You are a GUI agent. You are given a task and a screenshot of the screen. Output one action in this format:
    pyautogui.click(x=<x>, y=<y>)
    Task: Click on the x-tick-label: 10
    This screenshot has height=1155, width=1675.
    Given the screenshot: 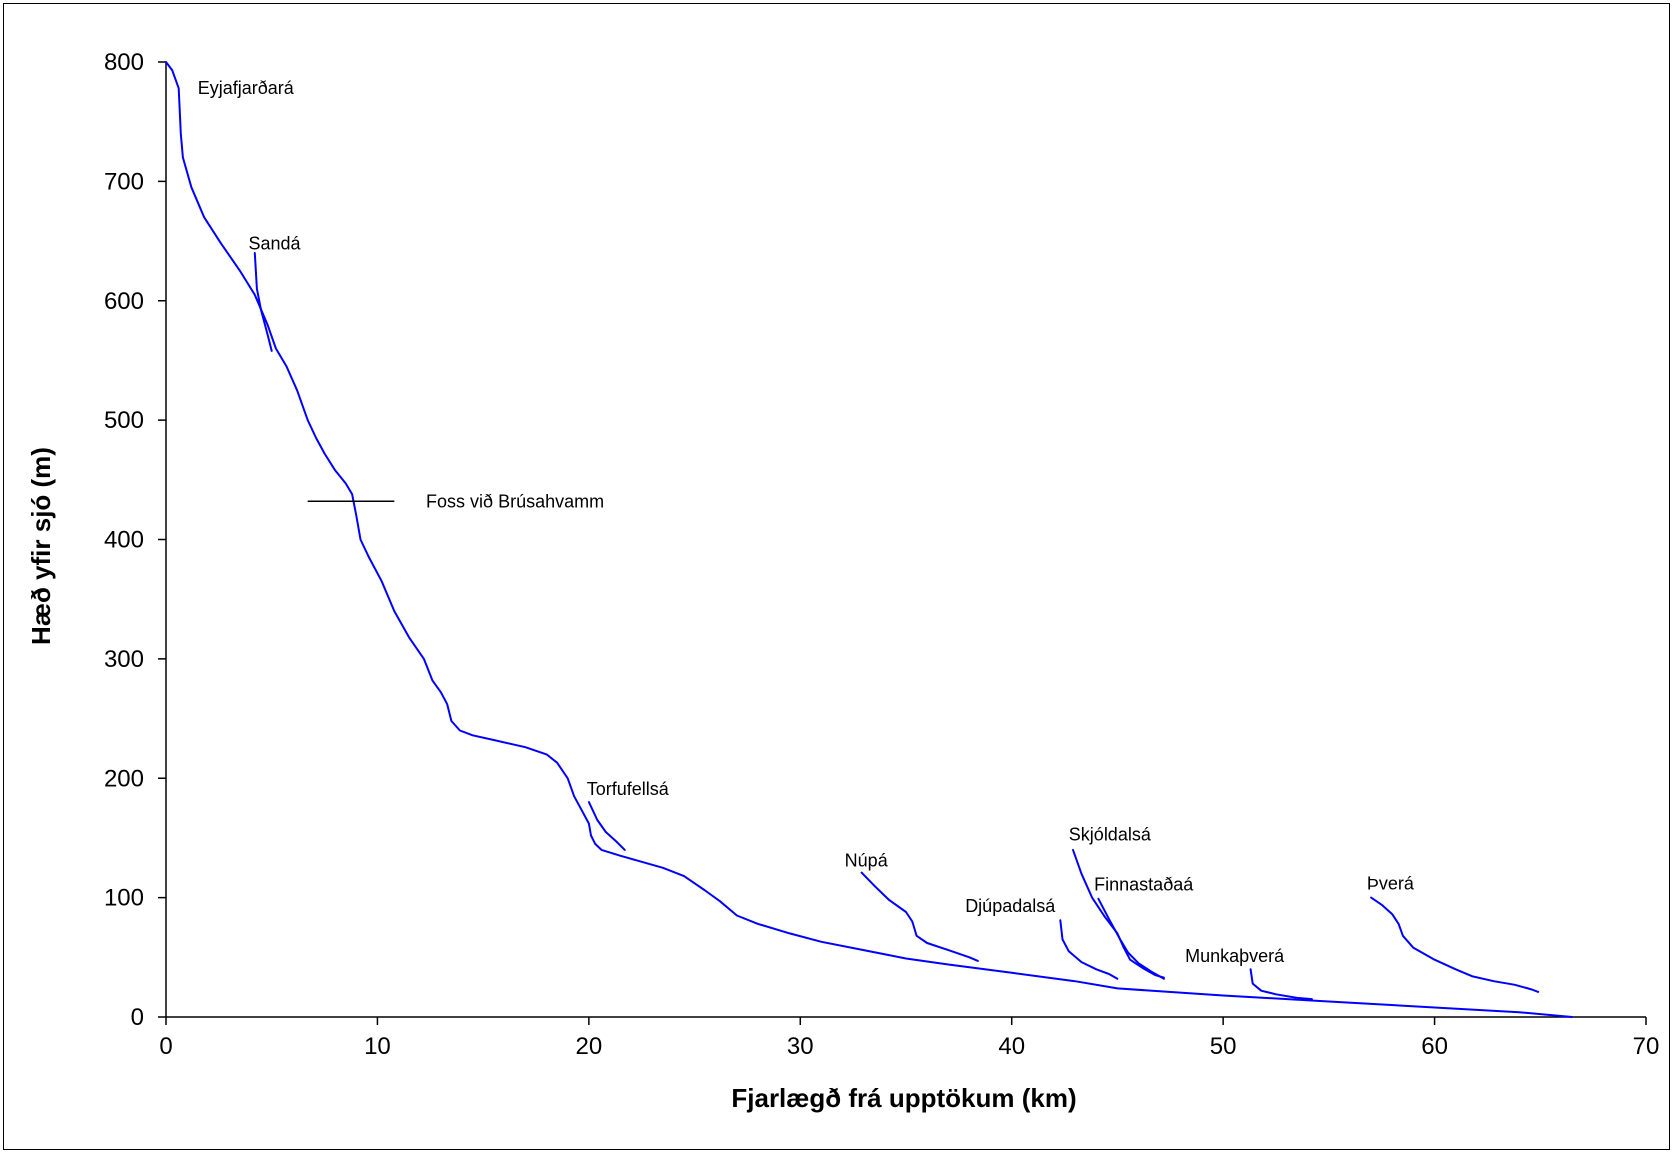 What is the action you would take?
    pyautogui.click(x=377, y=1046)
    